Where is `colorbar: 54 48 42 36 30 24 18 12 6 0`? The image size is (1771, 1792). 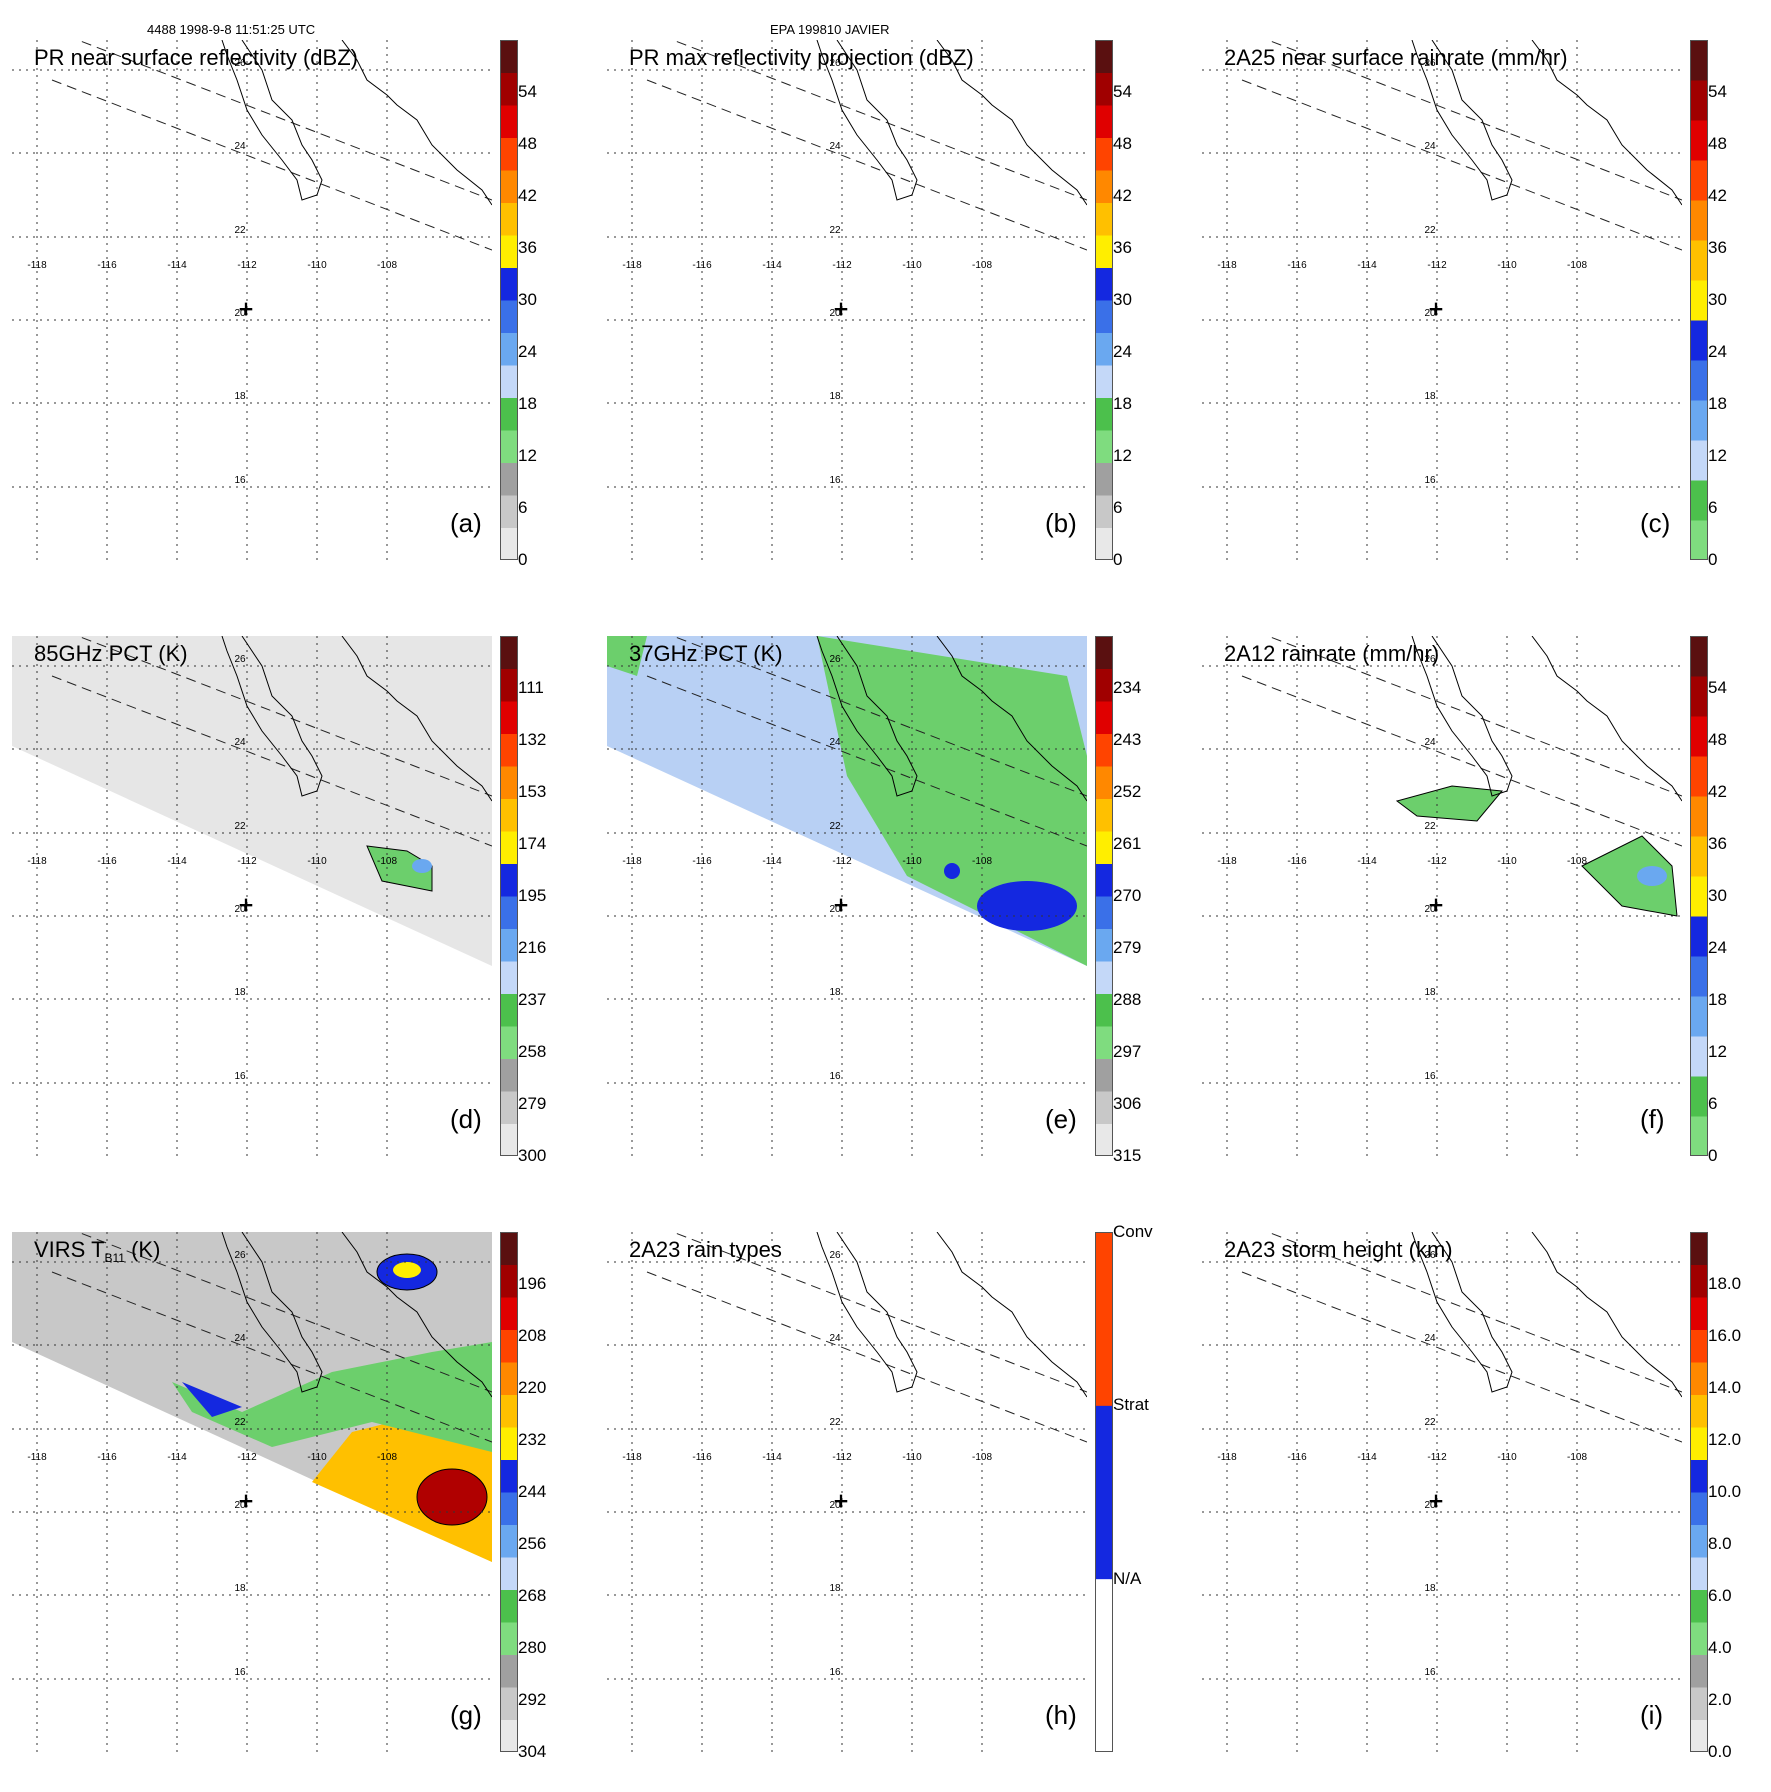
colorbar: 54 48 42 36 30 24 18 12 6 0 is located at coordinates (535, 305).